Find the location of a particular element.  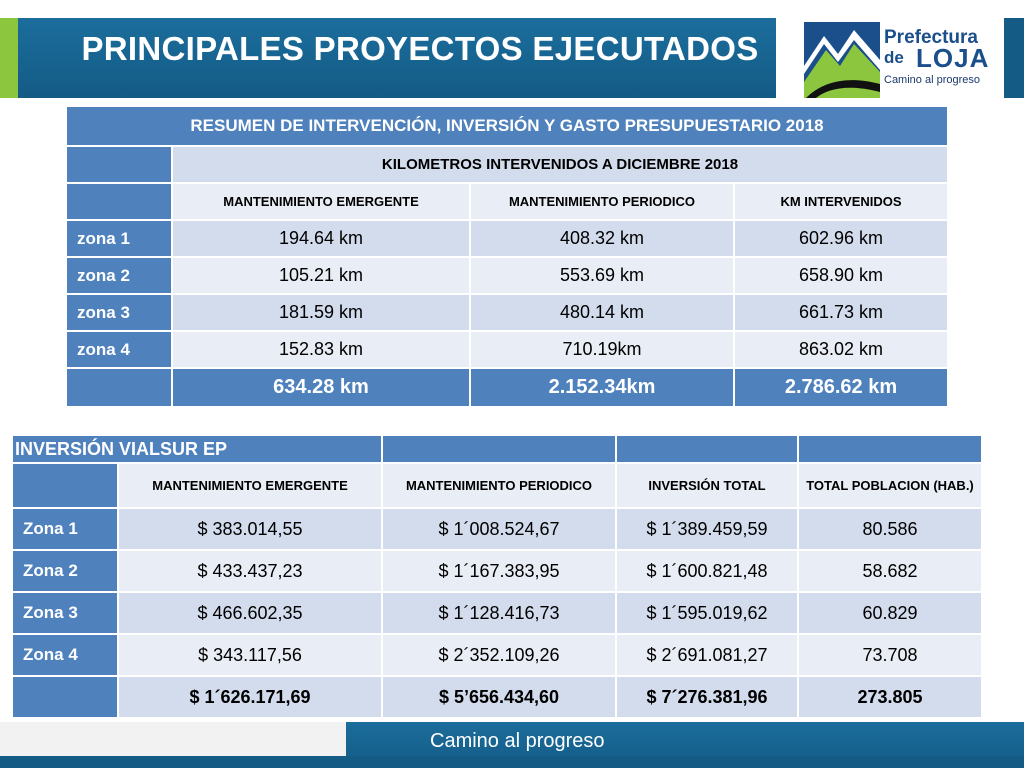

total-cell: 273.805 is located at coordinates (890, 697).